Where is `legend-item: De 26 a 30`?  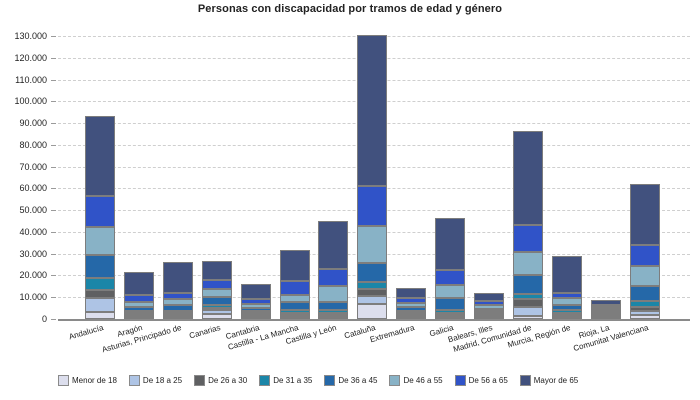 legend-item: De 26 a 30 is located at coordinates (220, 380).